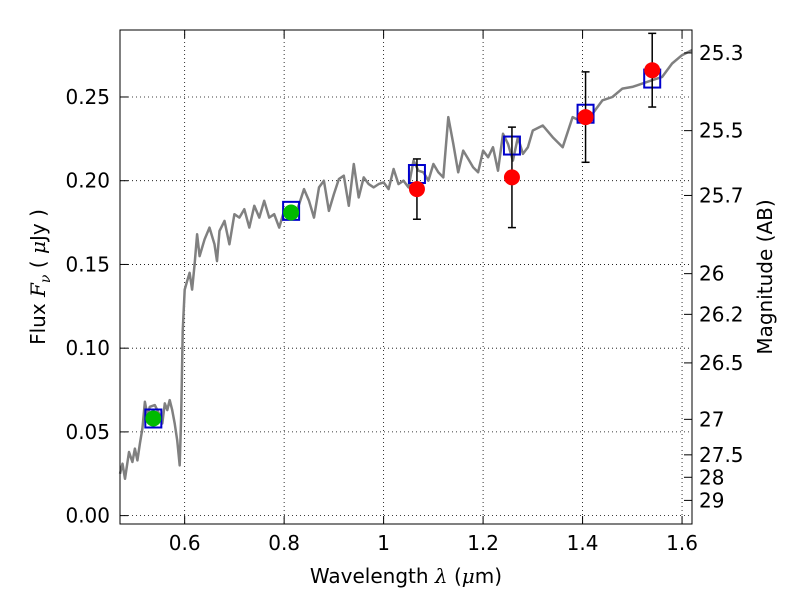 This screenshot has width=800, height=600. What do you see at coordinates (711, 419) in the screenshot?
I see `mag-tick-label: 27` at bounding box center [711, 419].